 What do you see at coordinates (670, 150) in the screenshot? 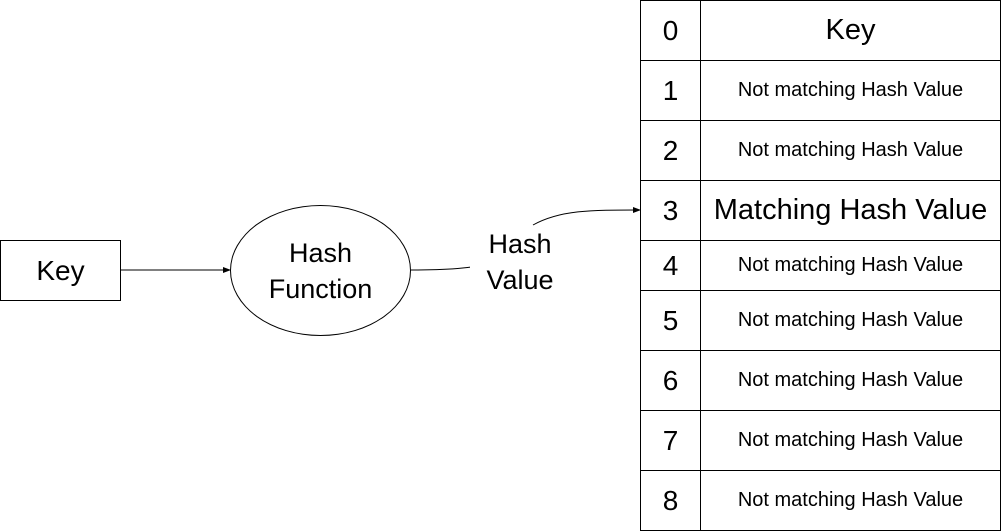
I see `table-index-cell: 2` at bounding box center [670, 150].